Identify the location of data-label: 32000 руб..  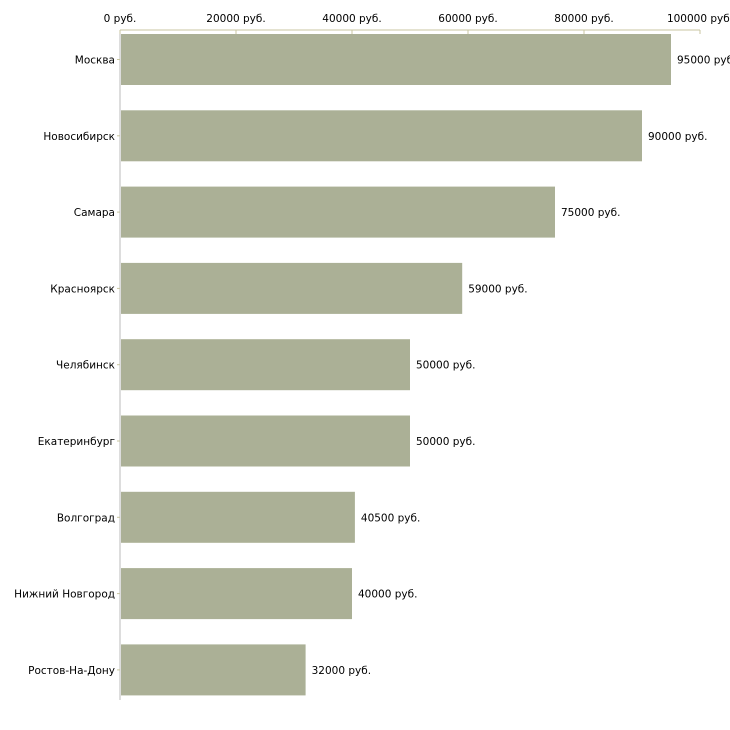
(341, 671).